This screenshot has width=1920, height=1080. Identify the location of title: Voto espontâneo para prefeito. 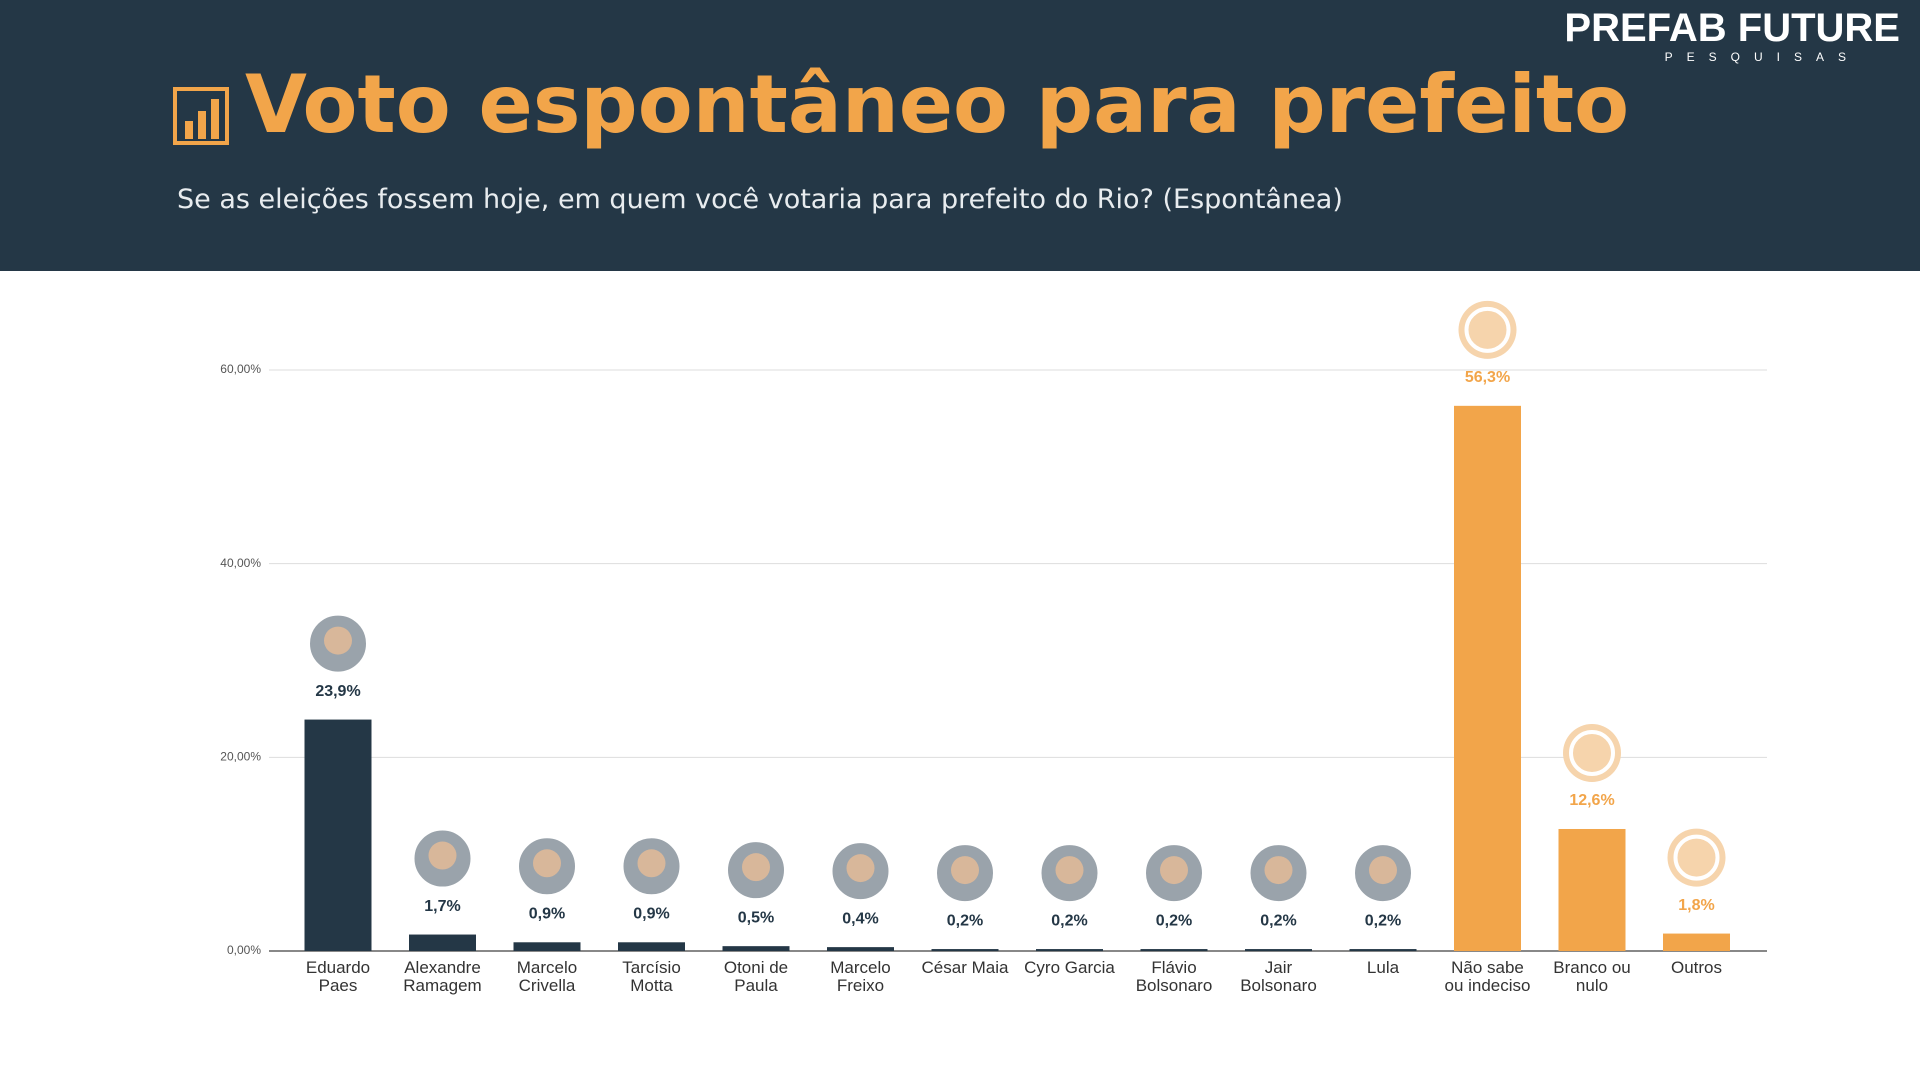
(937, 104).